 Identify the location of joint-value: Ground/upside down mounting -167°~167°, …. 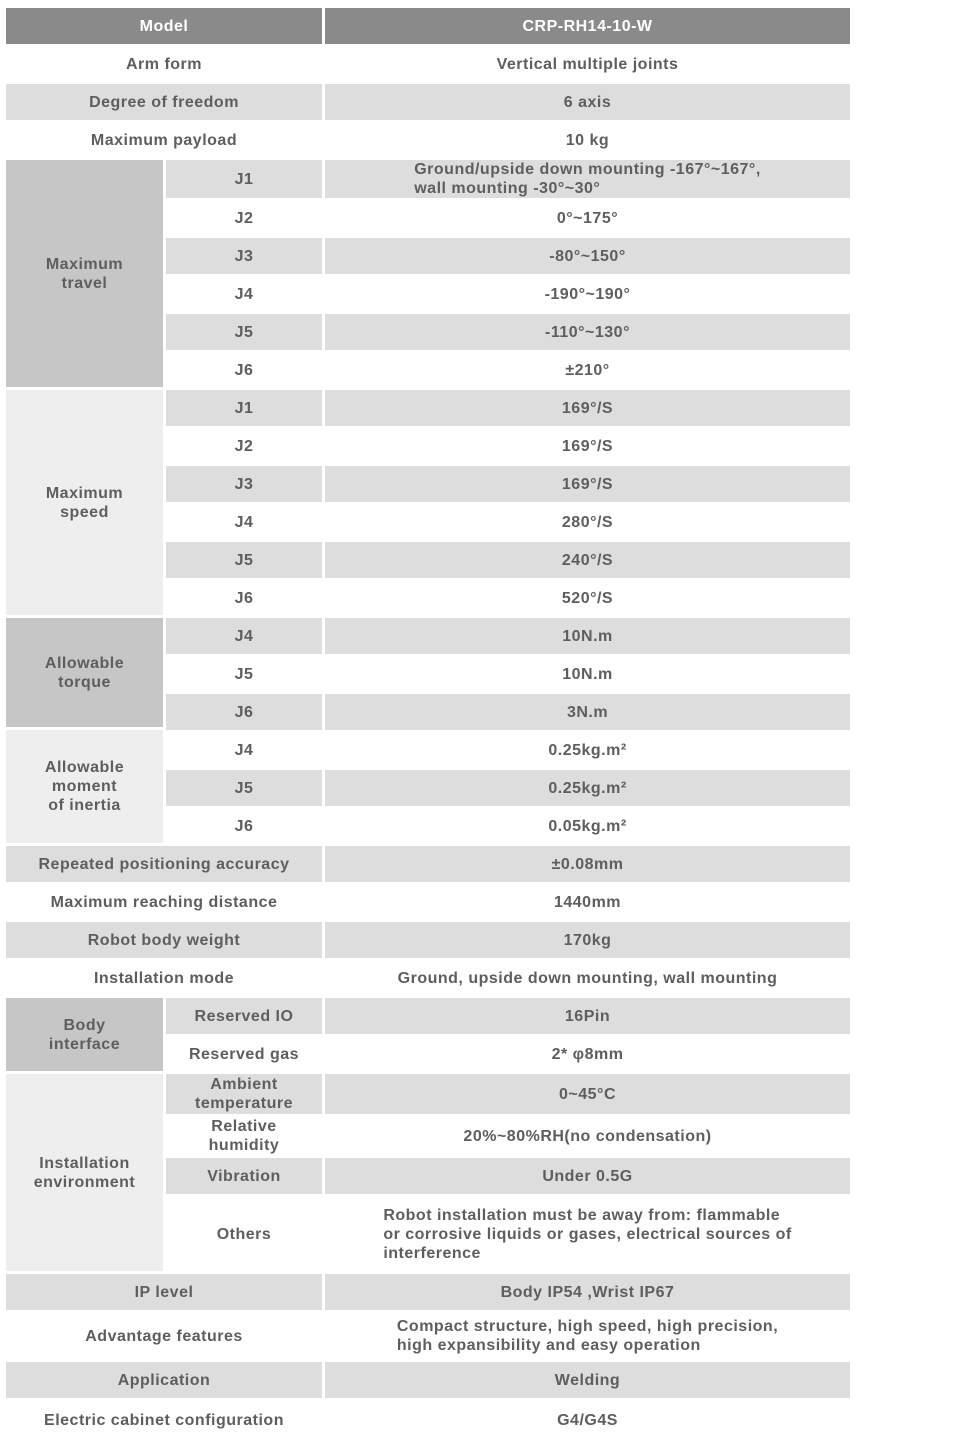
(587, 179).